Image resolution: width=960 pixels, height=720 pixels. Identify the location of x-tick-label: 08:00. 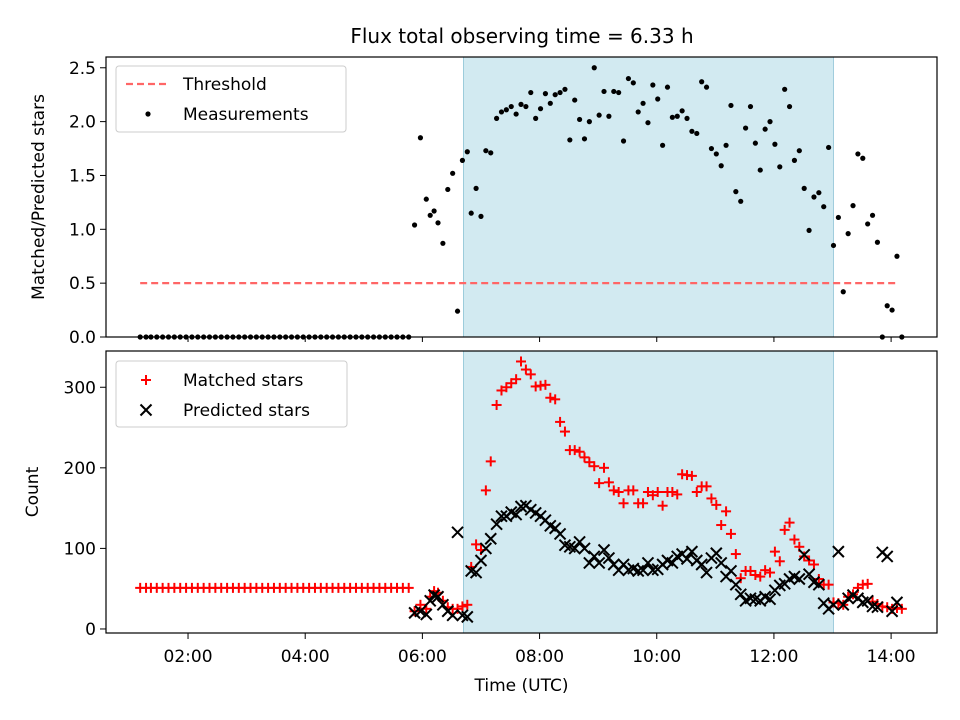
(539, 657).